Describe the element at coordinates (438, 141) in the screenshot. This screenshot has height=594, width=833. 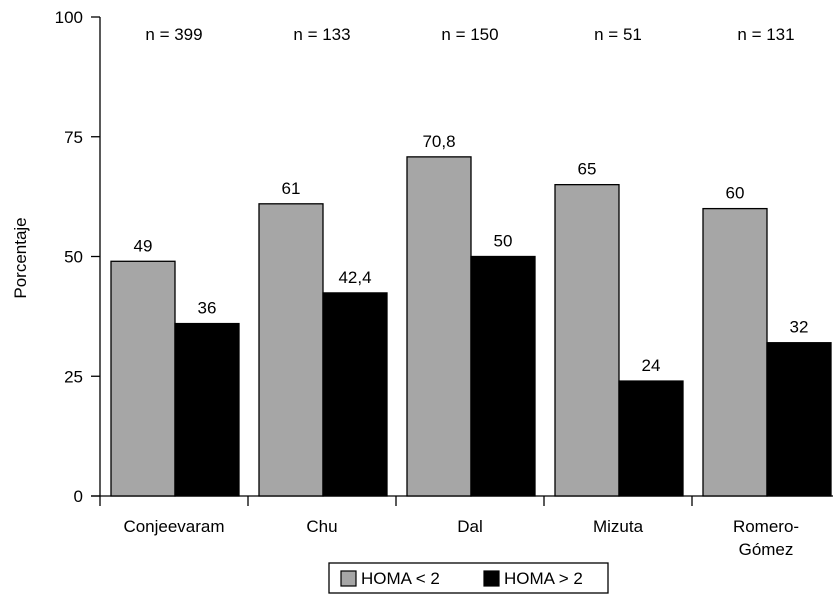
I see `data-label: 70,8` at that location.